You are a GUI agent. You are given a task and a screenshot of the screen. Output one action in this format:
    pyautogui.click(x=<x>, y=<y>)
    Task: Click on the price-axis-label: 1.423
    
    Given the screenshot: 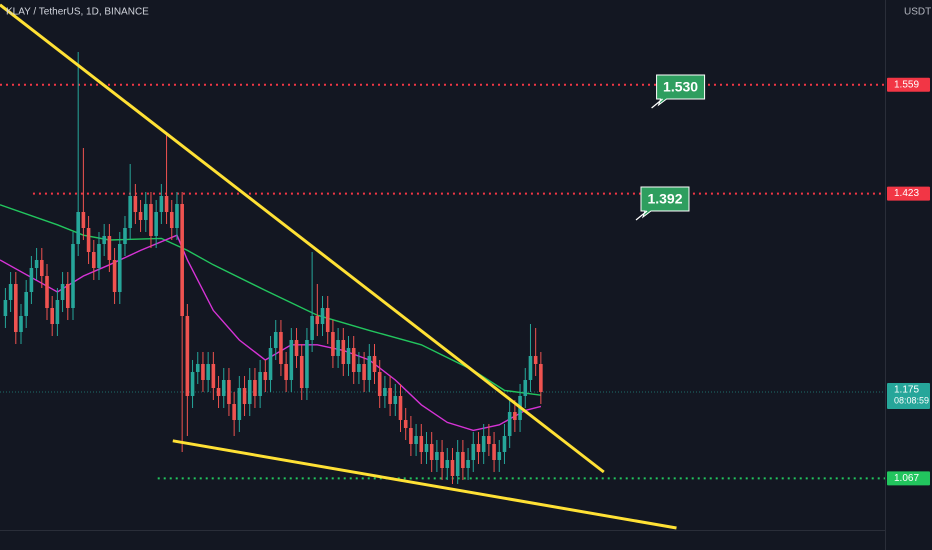 What is the action you would take?
    pyautogui.click(x=906, y=193)
    